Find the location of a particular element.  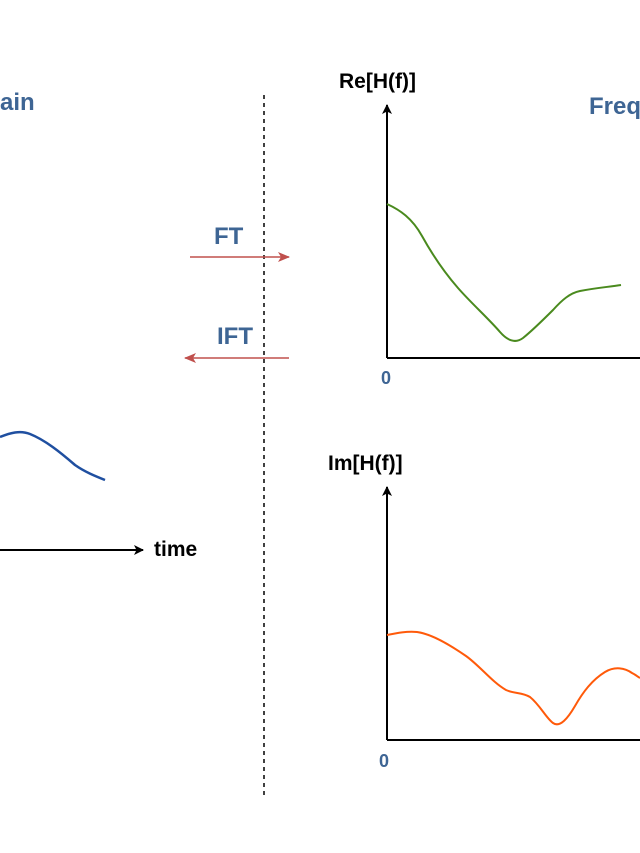

imag-part-curve is located at coordinates (513, 678).